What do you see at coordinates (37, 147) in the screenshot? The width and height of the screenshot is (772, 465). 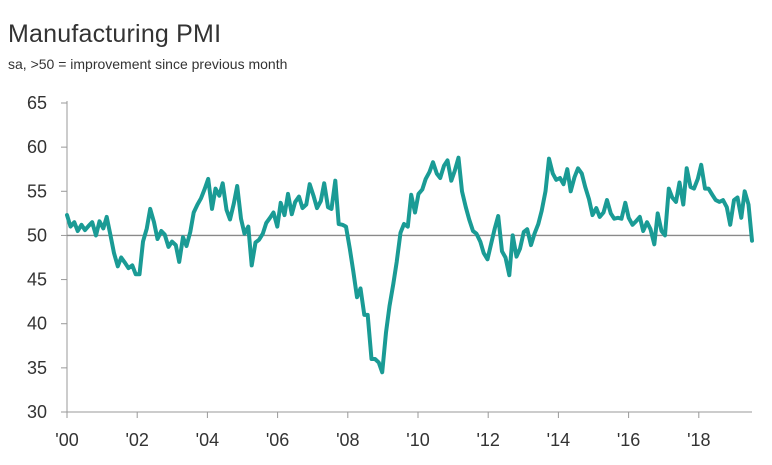 I see `y-tick-label-60: 60` at bounding box center [37, 147].